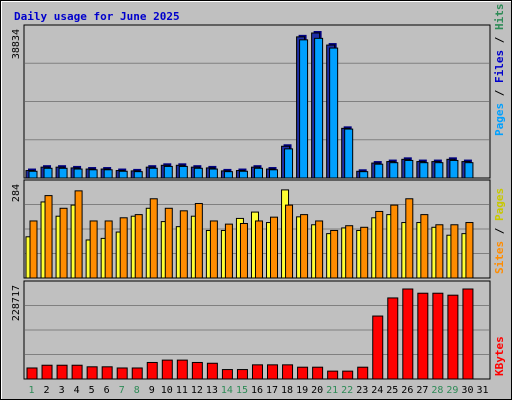 The height and width of the screenshot is (400, 512). Describe the element at coordinates (452, 390) in the screenshot. I see `x-tick-label: 29` at that location.